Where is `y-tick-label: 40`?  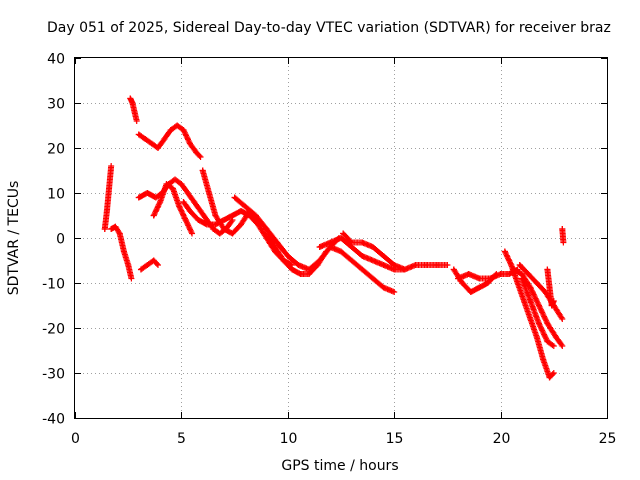 y-tick-label: 40 is located at coordinates (56, 60).